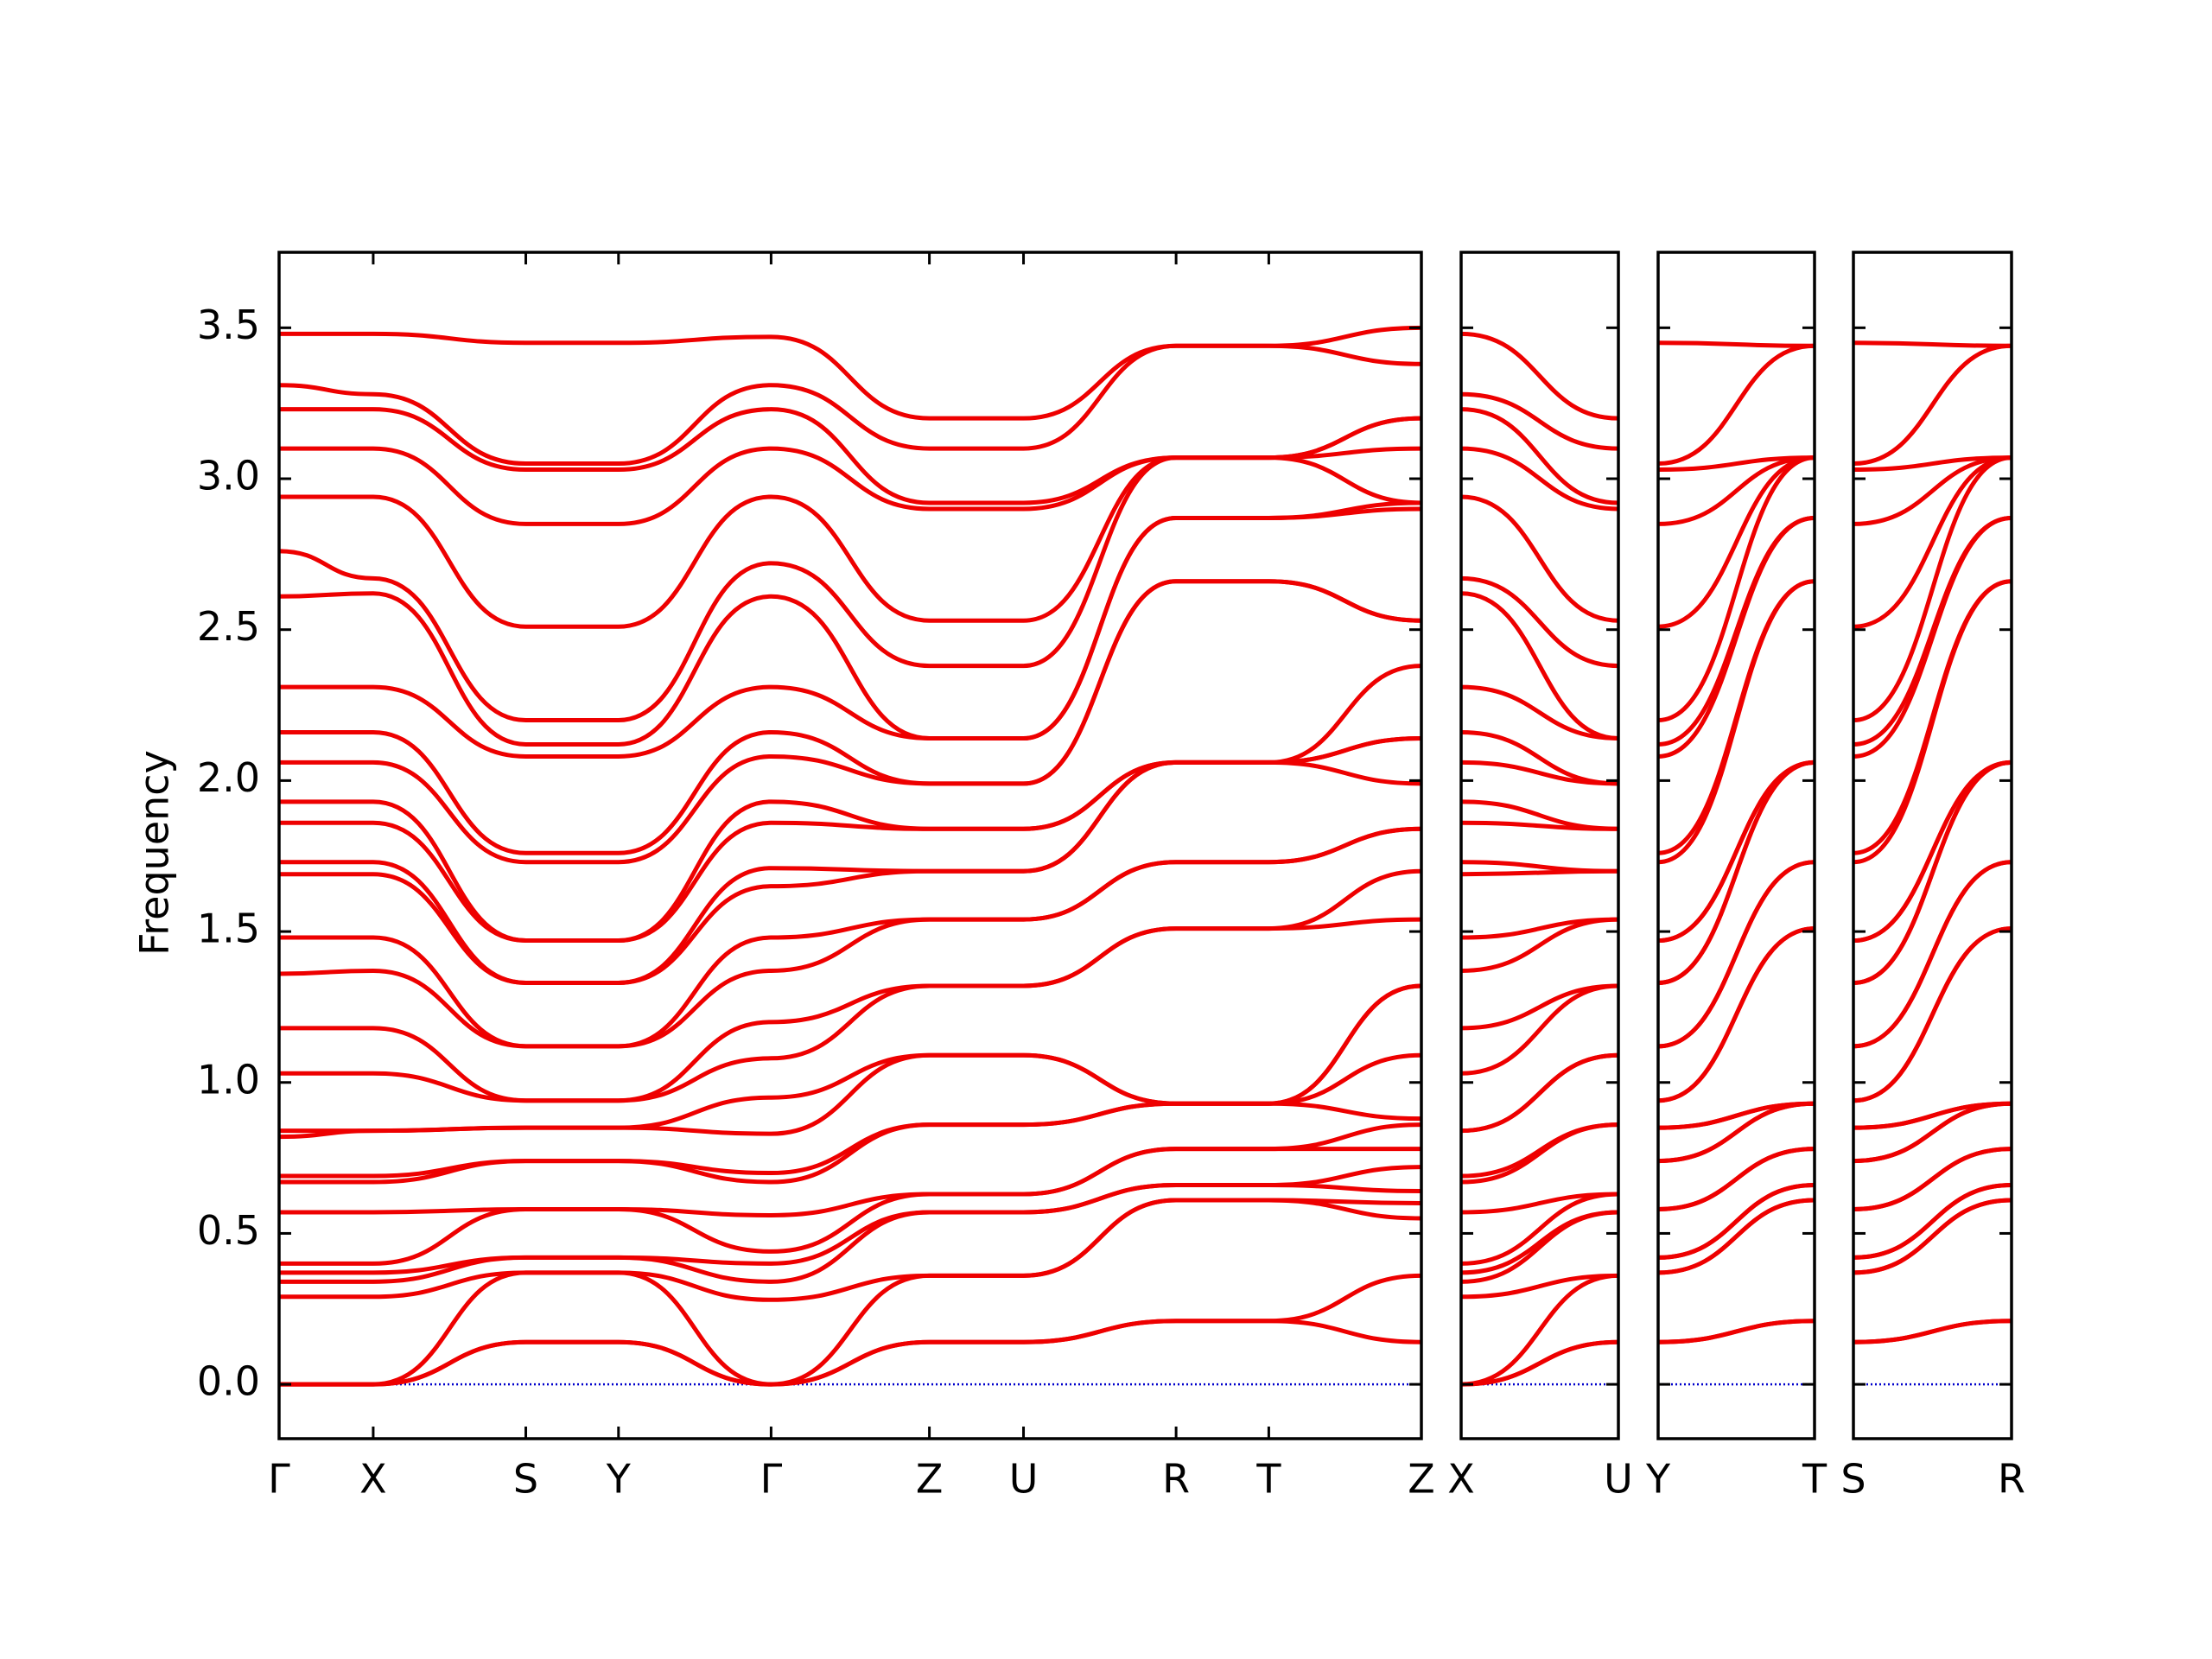  What do you see at coordinates (229, 325) in the screenshot?
I see `y-tick-label: 3.5` at bounding box center [229, 325].